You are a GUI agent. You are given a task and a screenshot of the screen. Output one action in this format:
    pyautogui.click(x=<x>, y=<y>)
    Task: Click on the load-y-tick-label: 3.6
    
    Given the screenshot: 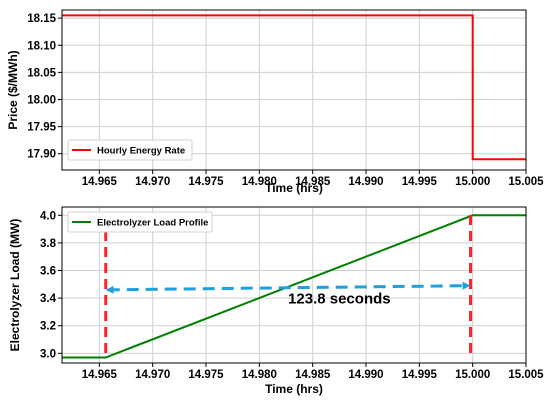 What is the action you would take?
    pyautogui.click(x=48, y=272)
    